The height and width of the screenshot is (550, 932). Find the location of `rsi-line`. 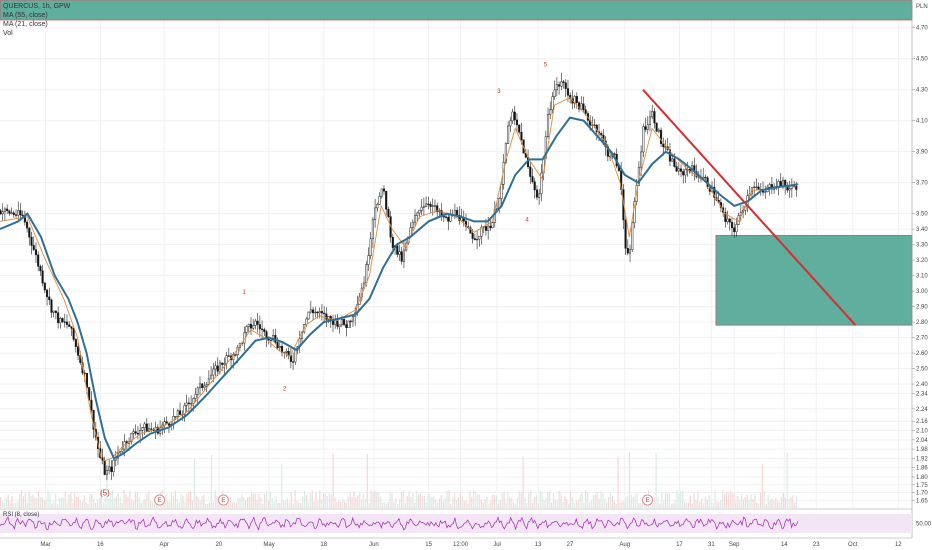

rsi-line is located at coordinates (399, 523).